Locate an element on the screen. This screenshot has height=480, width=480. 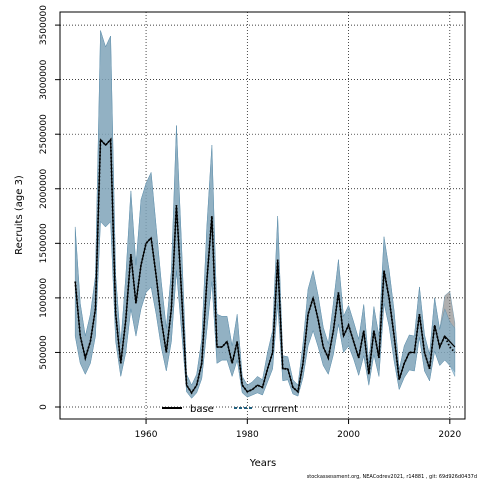
x-tick-label: 1960 is located at coordinates (146, 435).